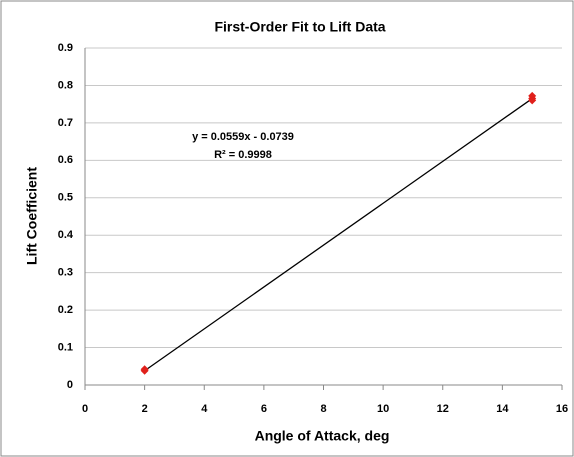 This screenshot has width=574, height=457. What do you see at coordinates (65, 310) in the screenshot?
I see `y-tick-label: 0.2` at bounding box center [65, 310].